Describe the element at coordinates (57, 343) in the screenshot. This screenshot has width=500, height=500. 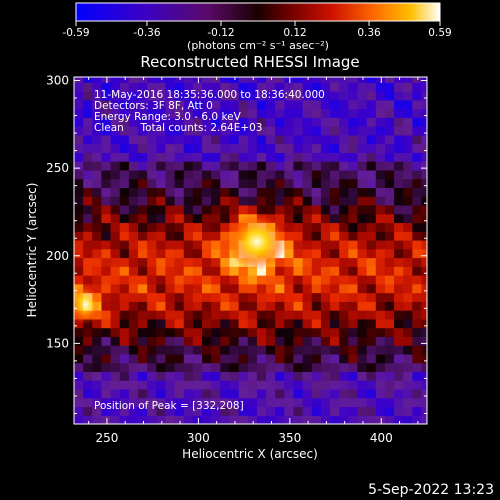
I see `y-tick-label: 150` at that location.